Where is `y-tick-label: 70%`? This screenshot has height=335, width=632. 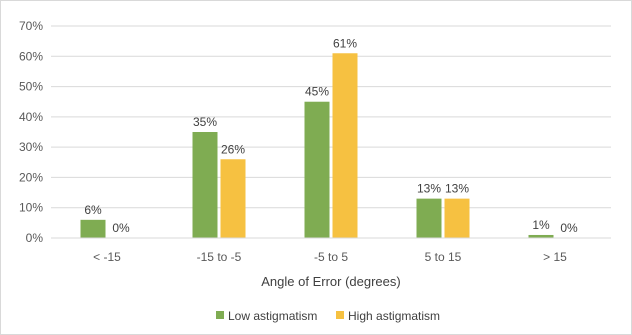 y-tick-label: 70% is located at coordinates (31, 26).